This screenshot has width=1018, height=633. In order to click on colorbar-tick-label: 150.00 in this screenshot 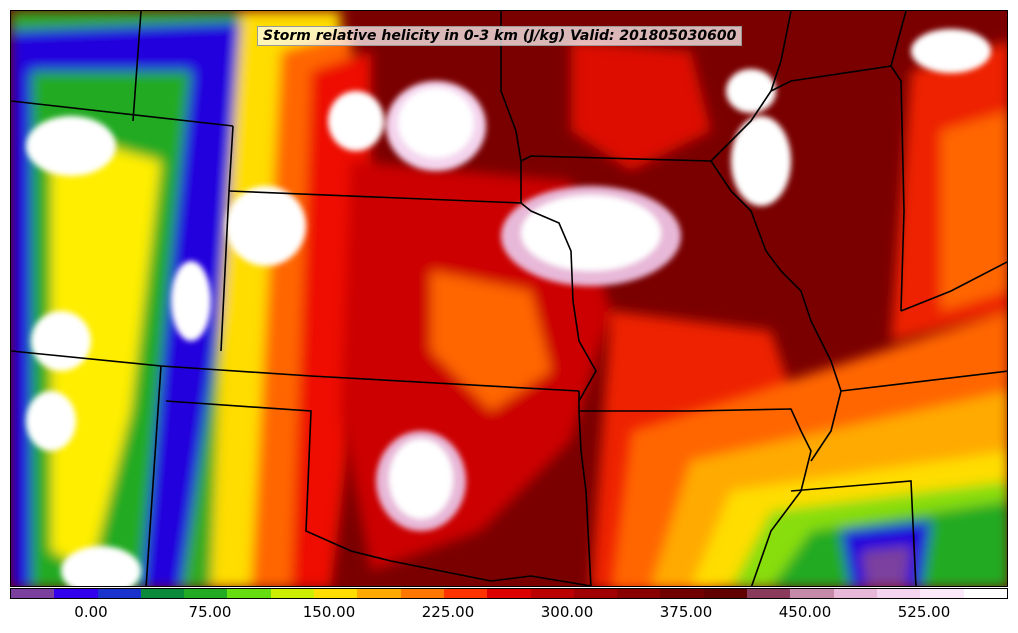, I will do `click(329, 612)`.